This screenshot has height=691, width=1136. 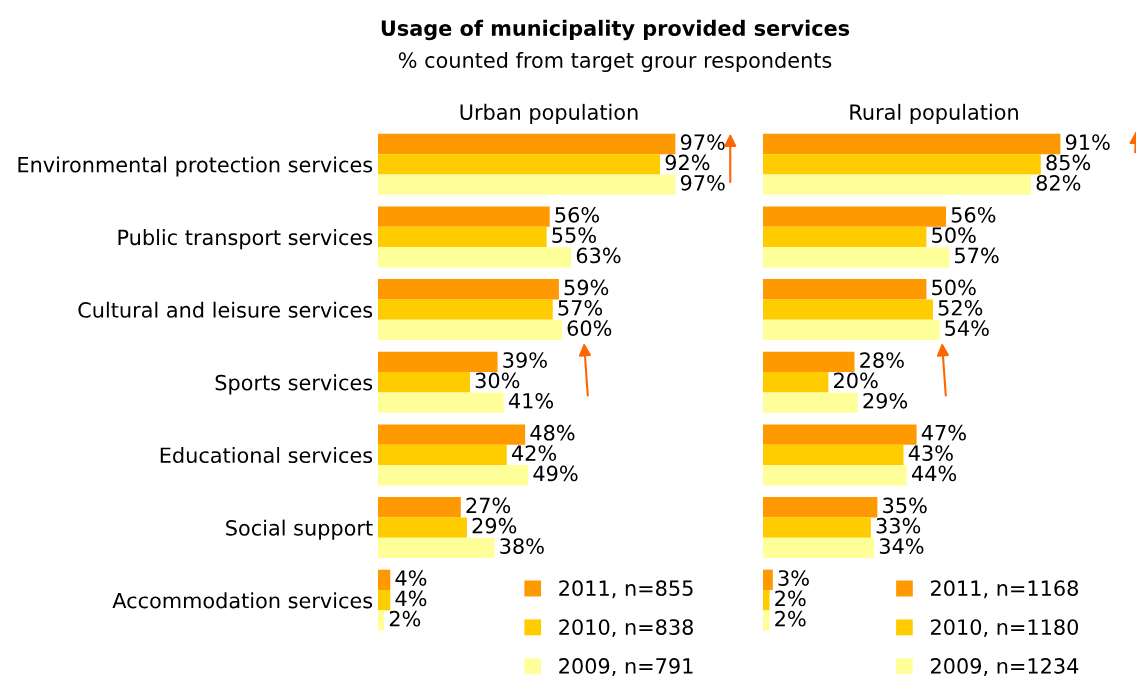 I want to click on y-tick-label: Environmental protection services, so click(x=195, y=166).